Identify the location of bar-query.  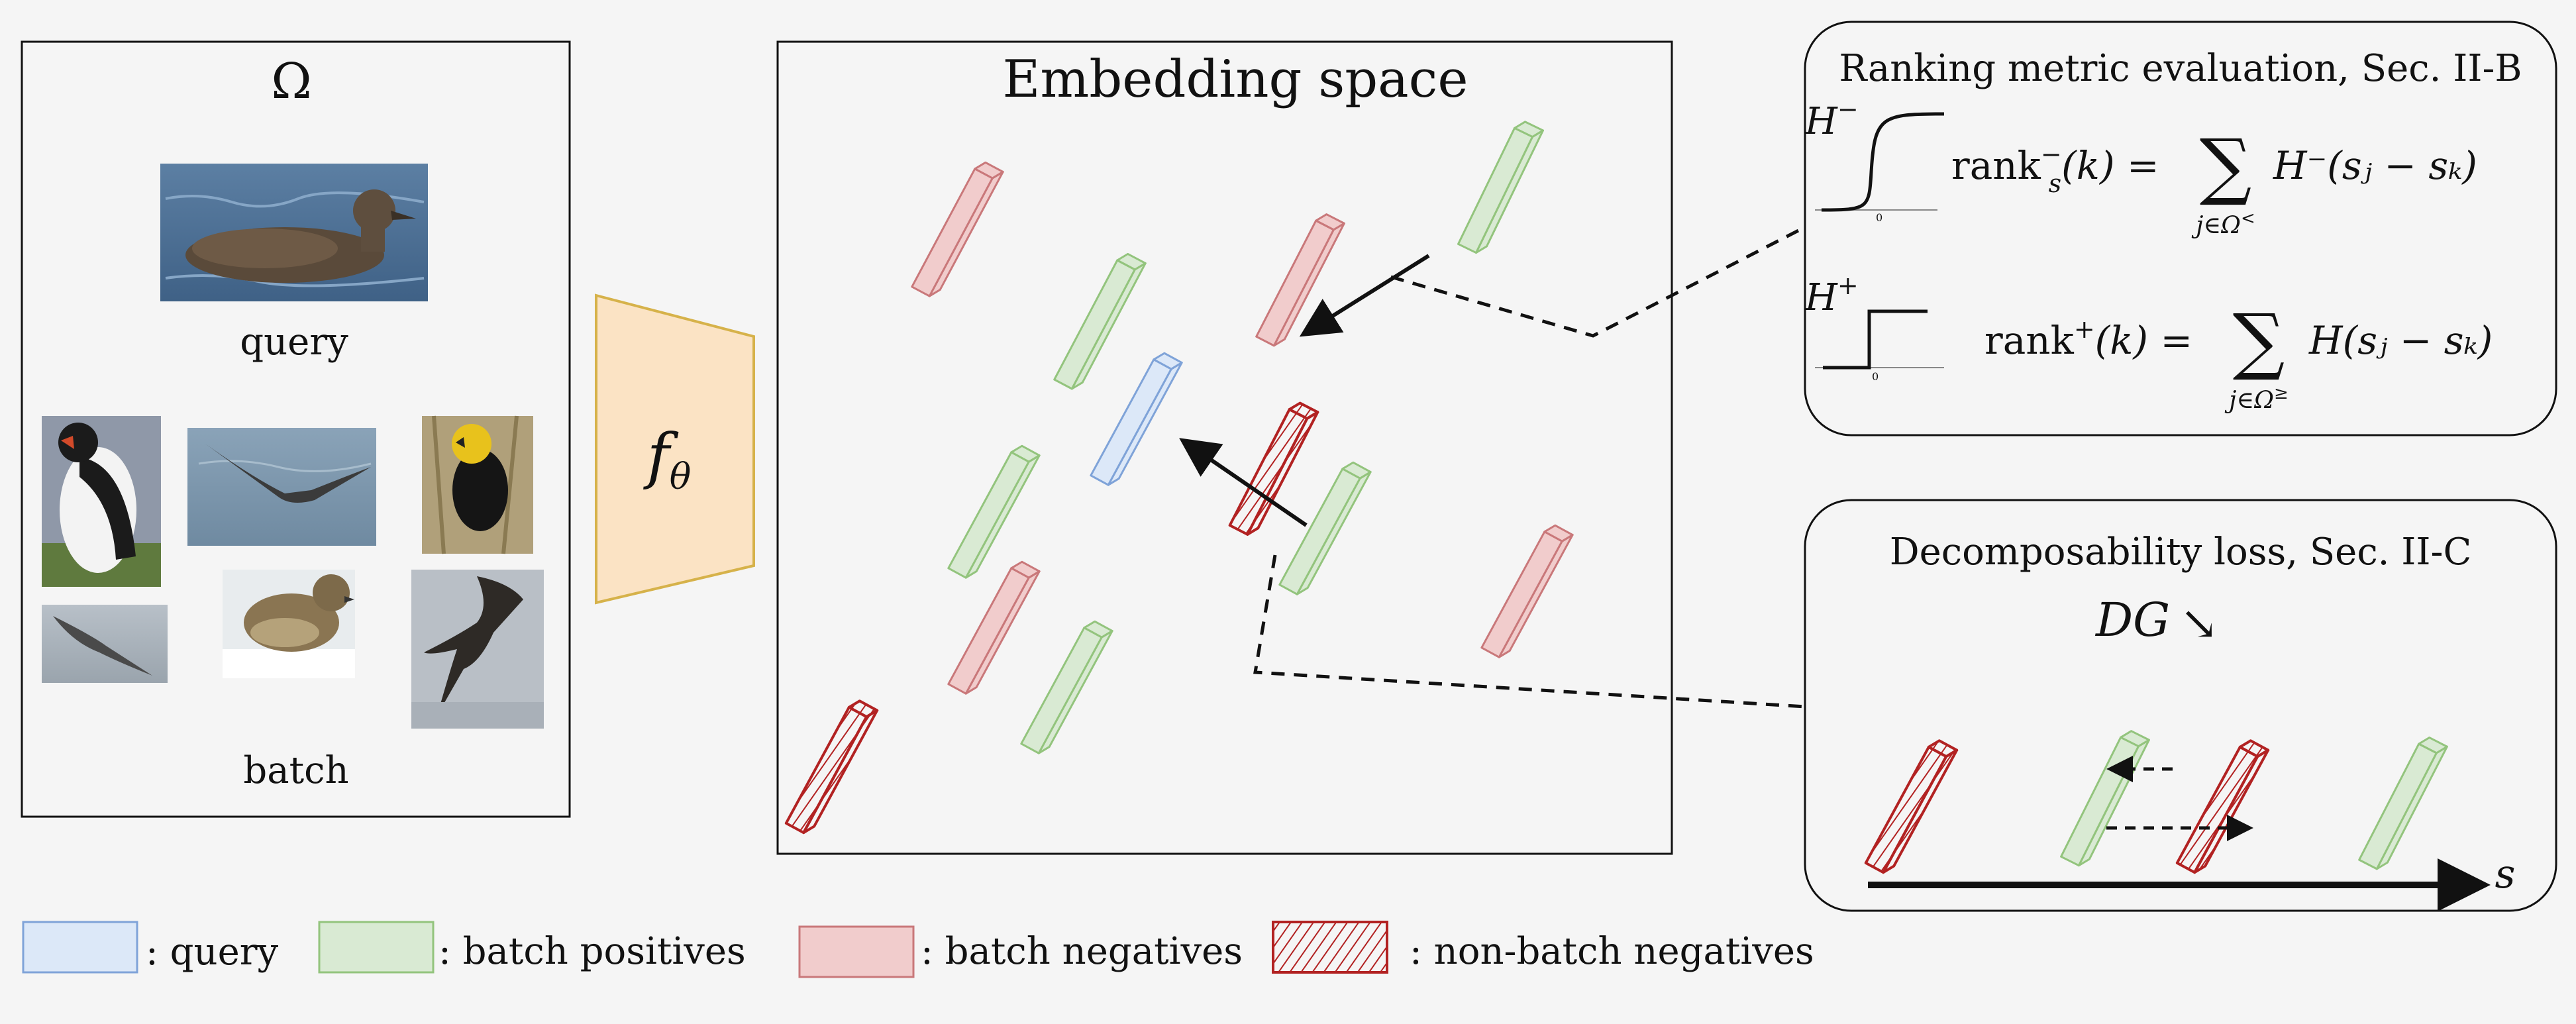
(1136, 419).